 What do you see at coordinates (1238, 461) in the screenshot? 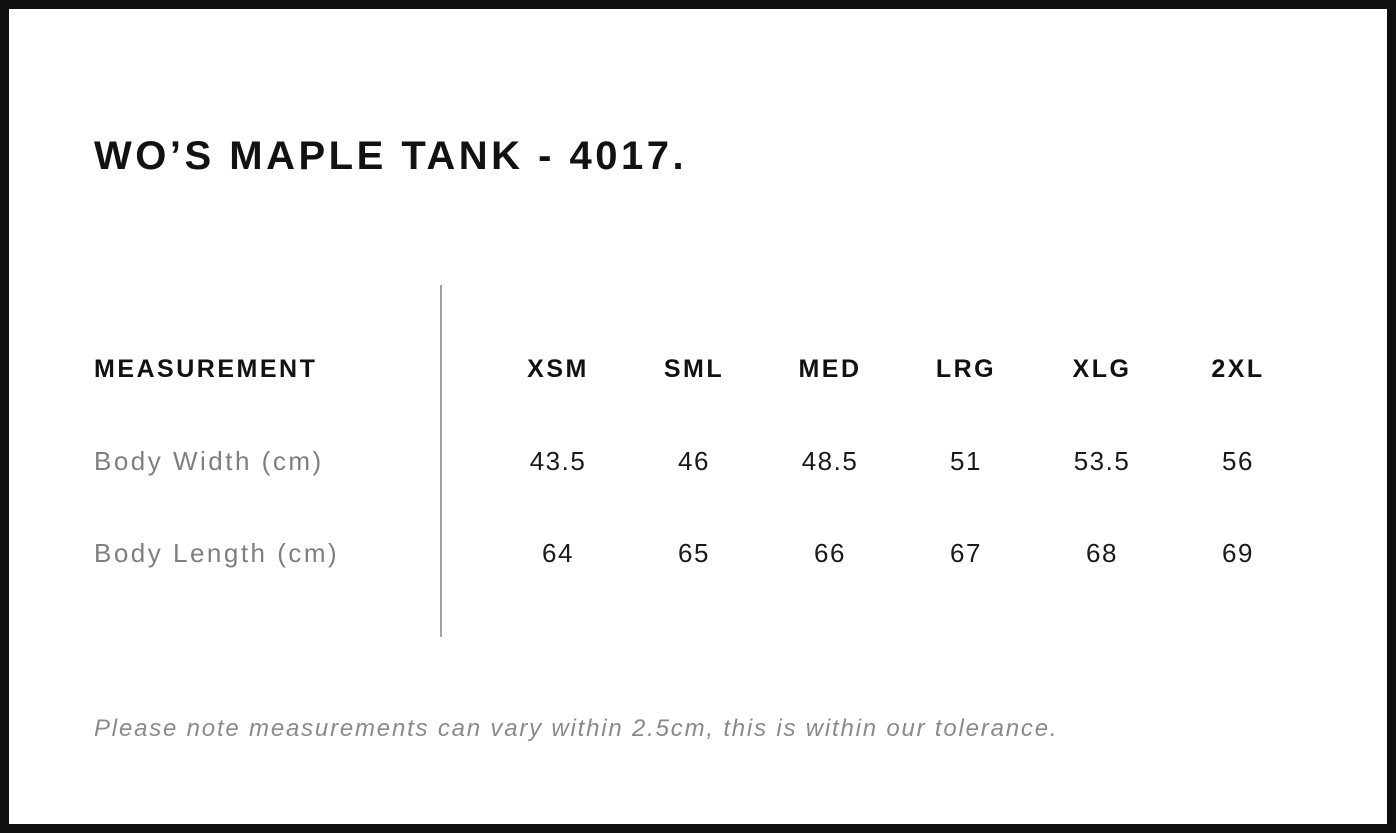
I see `body-width-value-2xl: 56` at bounding box center [1238, 461].